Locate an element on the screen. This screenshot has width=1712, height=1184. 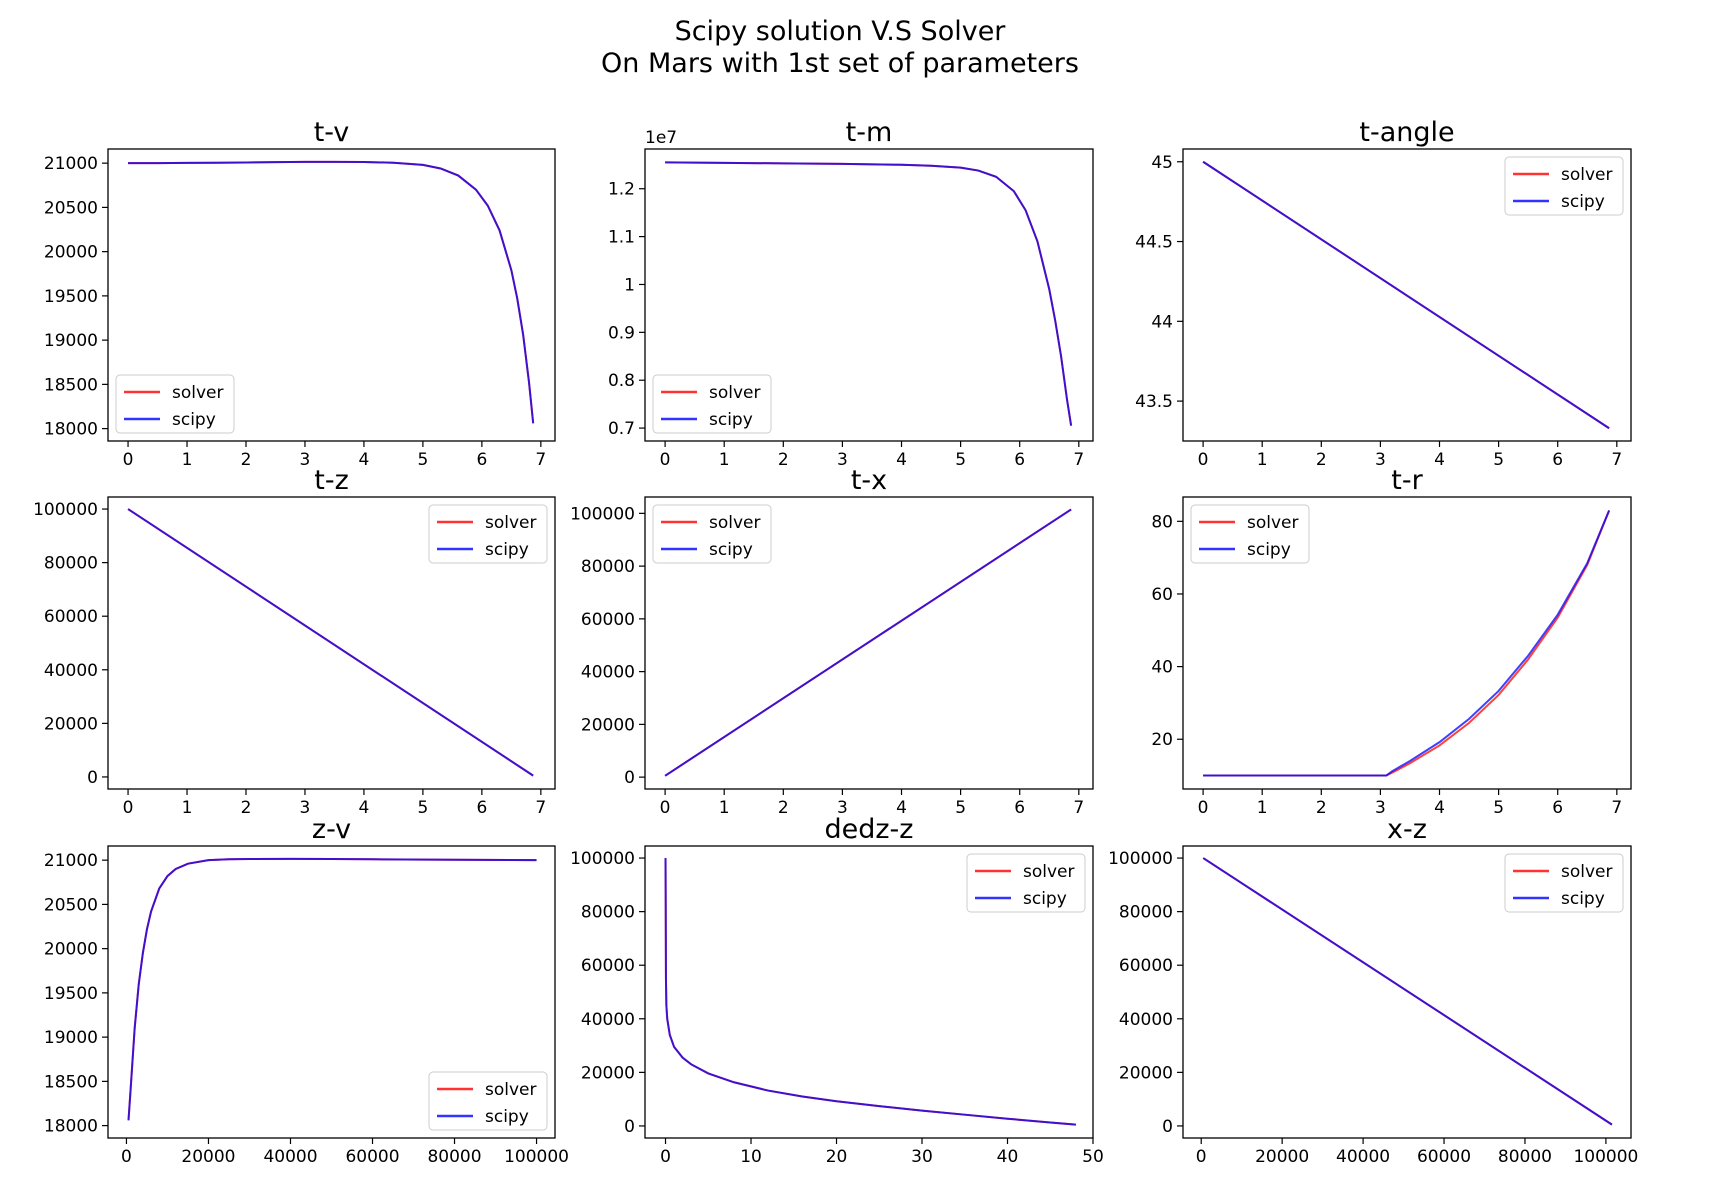
y-tick-label: 40000 is located at coordinates (1146, 1020).